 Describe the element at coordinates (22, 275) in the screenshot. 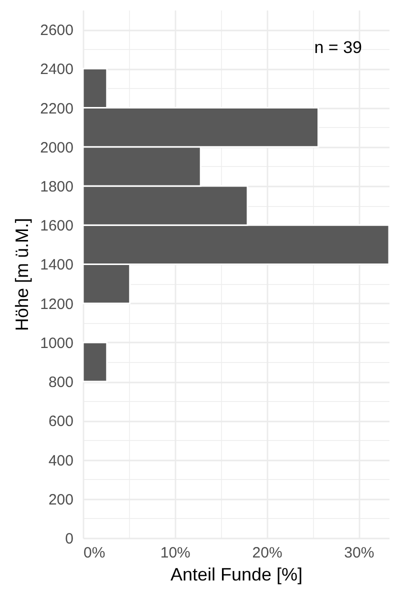

I see `y-axis-title: Höhe [m ü.M.]` at that location.